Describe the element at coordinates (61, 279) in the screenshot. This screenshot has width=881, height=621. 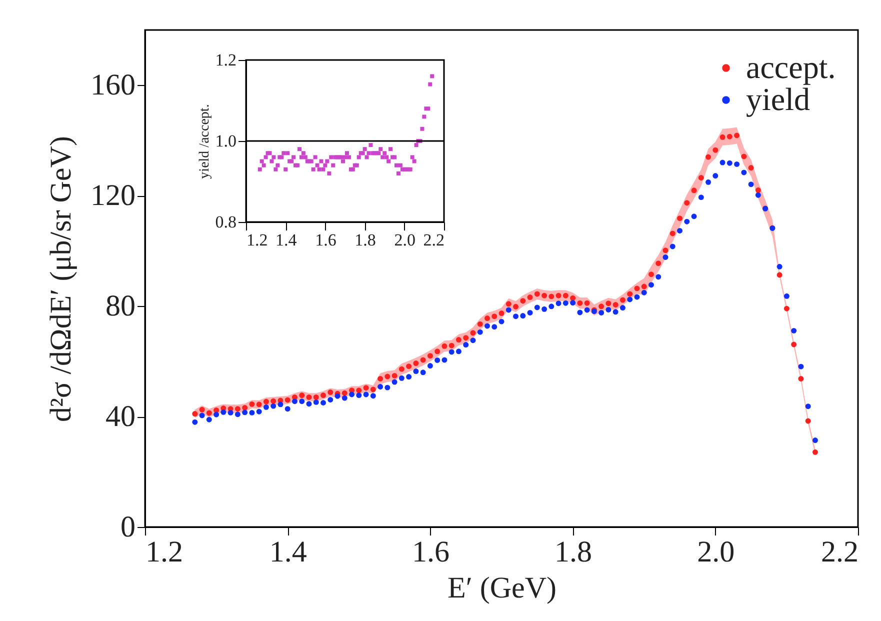
I see `y-axis-title: d²σ /dΩdE′ (μb/sr GeV)` at that location.